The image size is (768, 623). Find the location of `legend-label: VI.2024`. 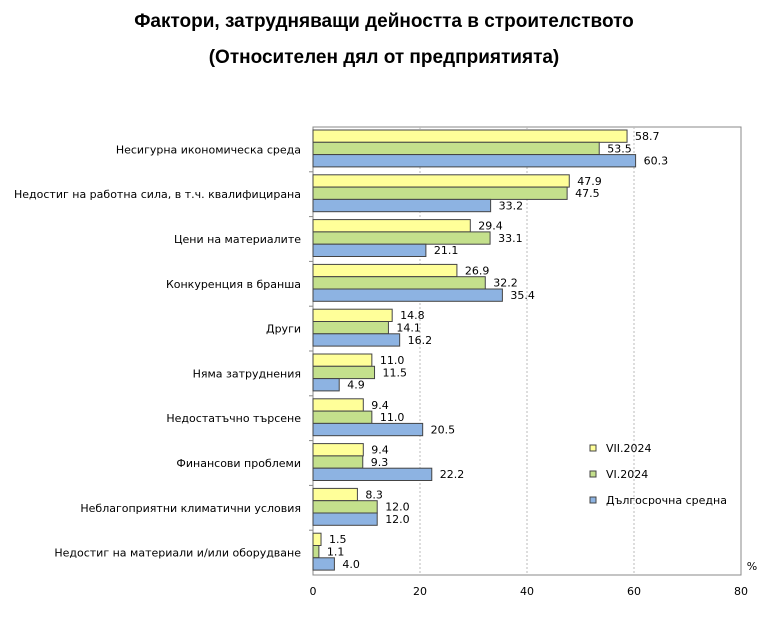

legend-label: VI.2024 is located at coordinates (627, 474).